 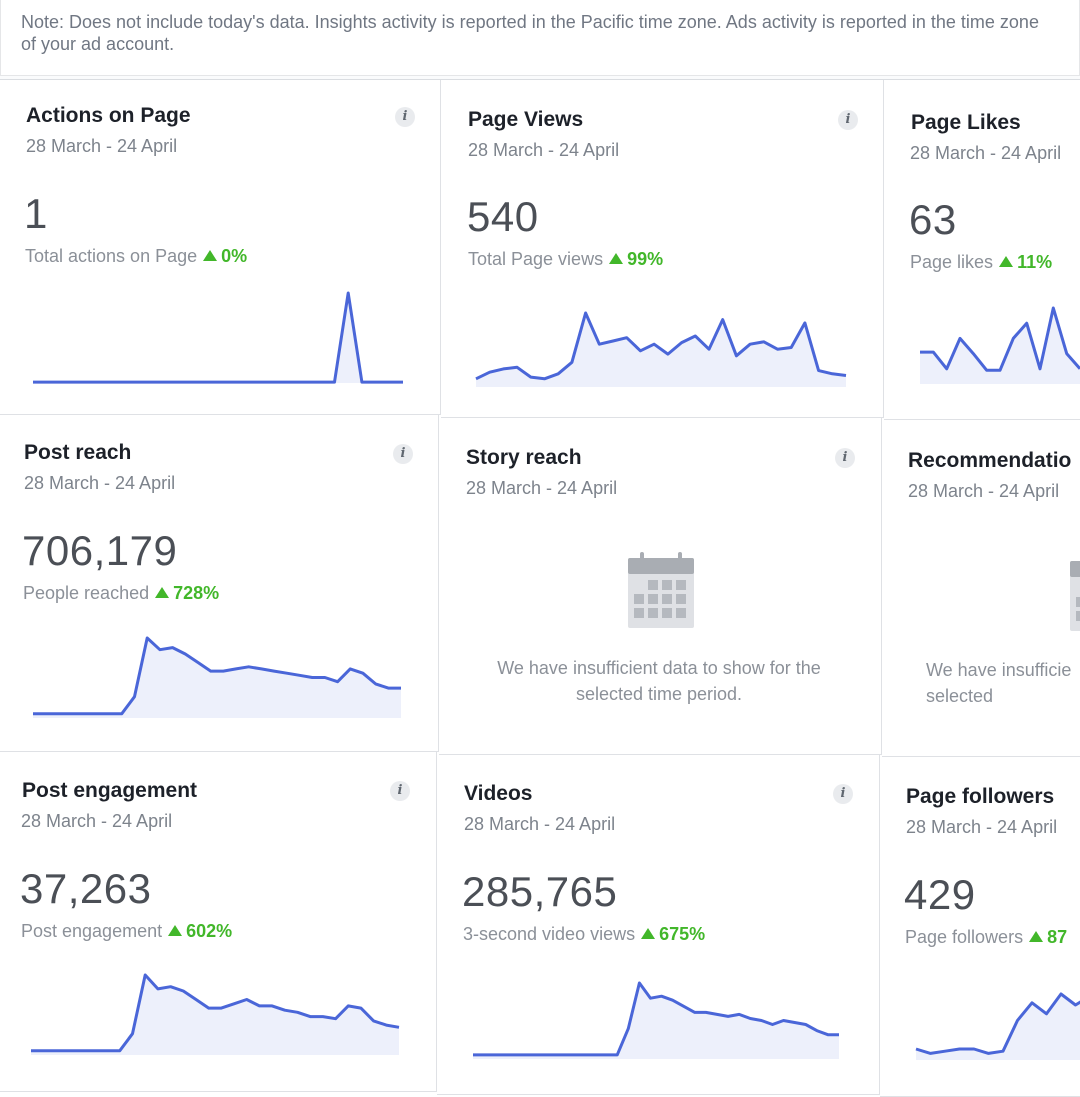 I want to click on metric-label: People reached, so click(x=86, y=593).